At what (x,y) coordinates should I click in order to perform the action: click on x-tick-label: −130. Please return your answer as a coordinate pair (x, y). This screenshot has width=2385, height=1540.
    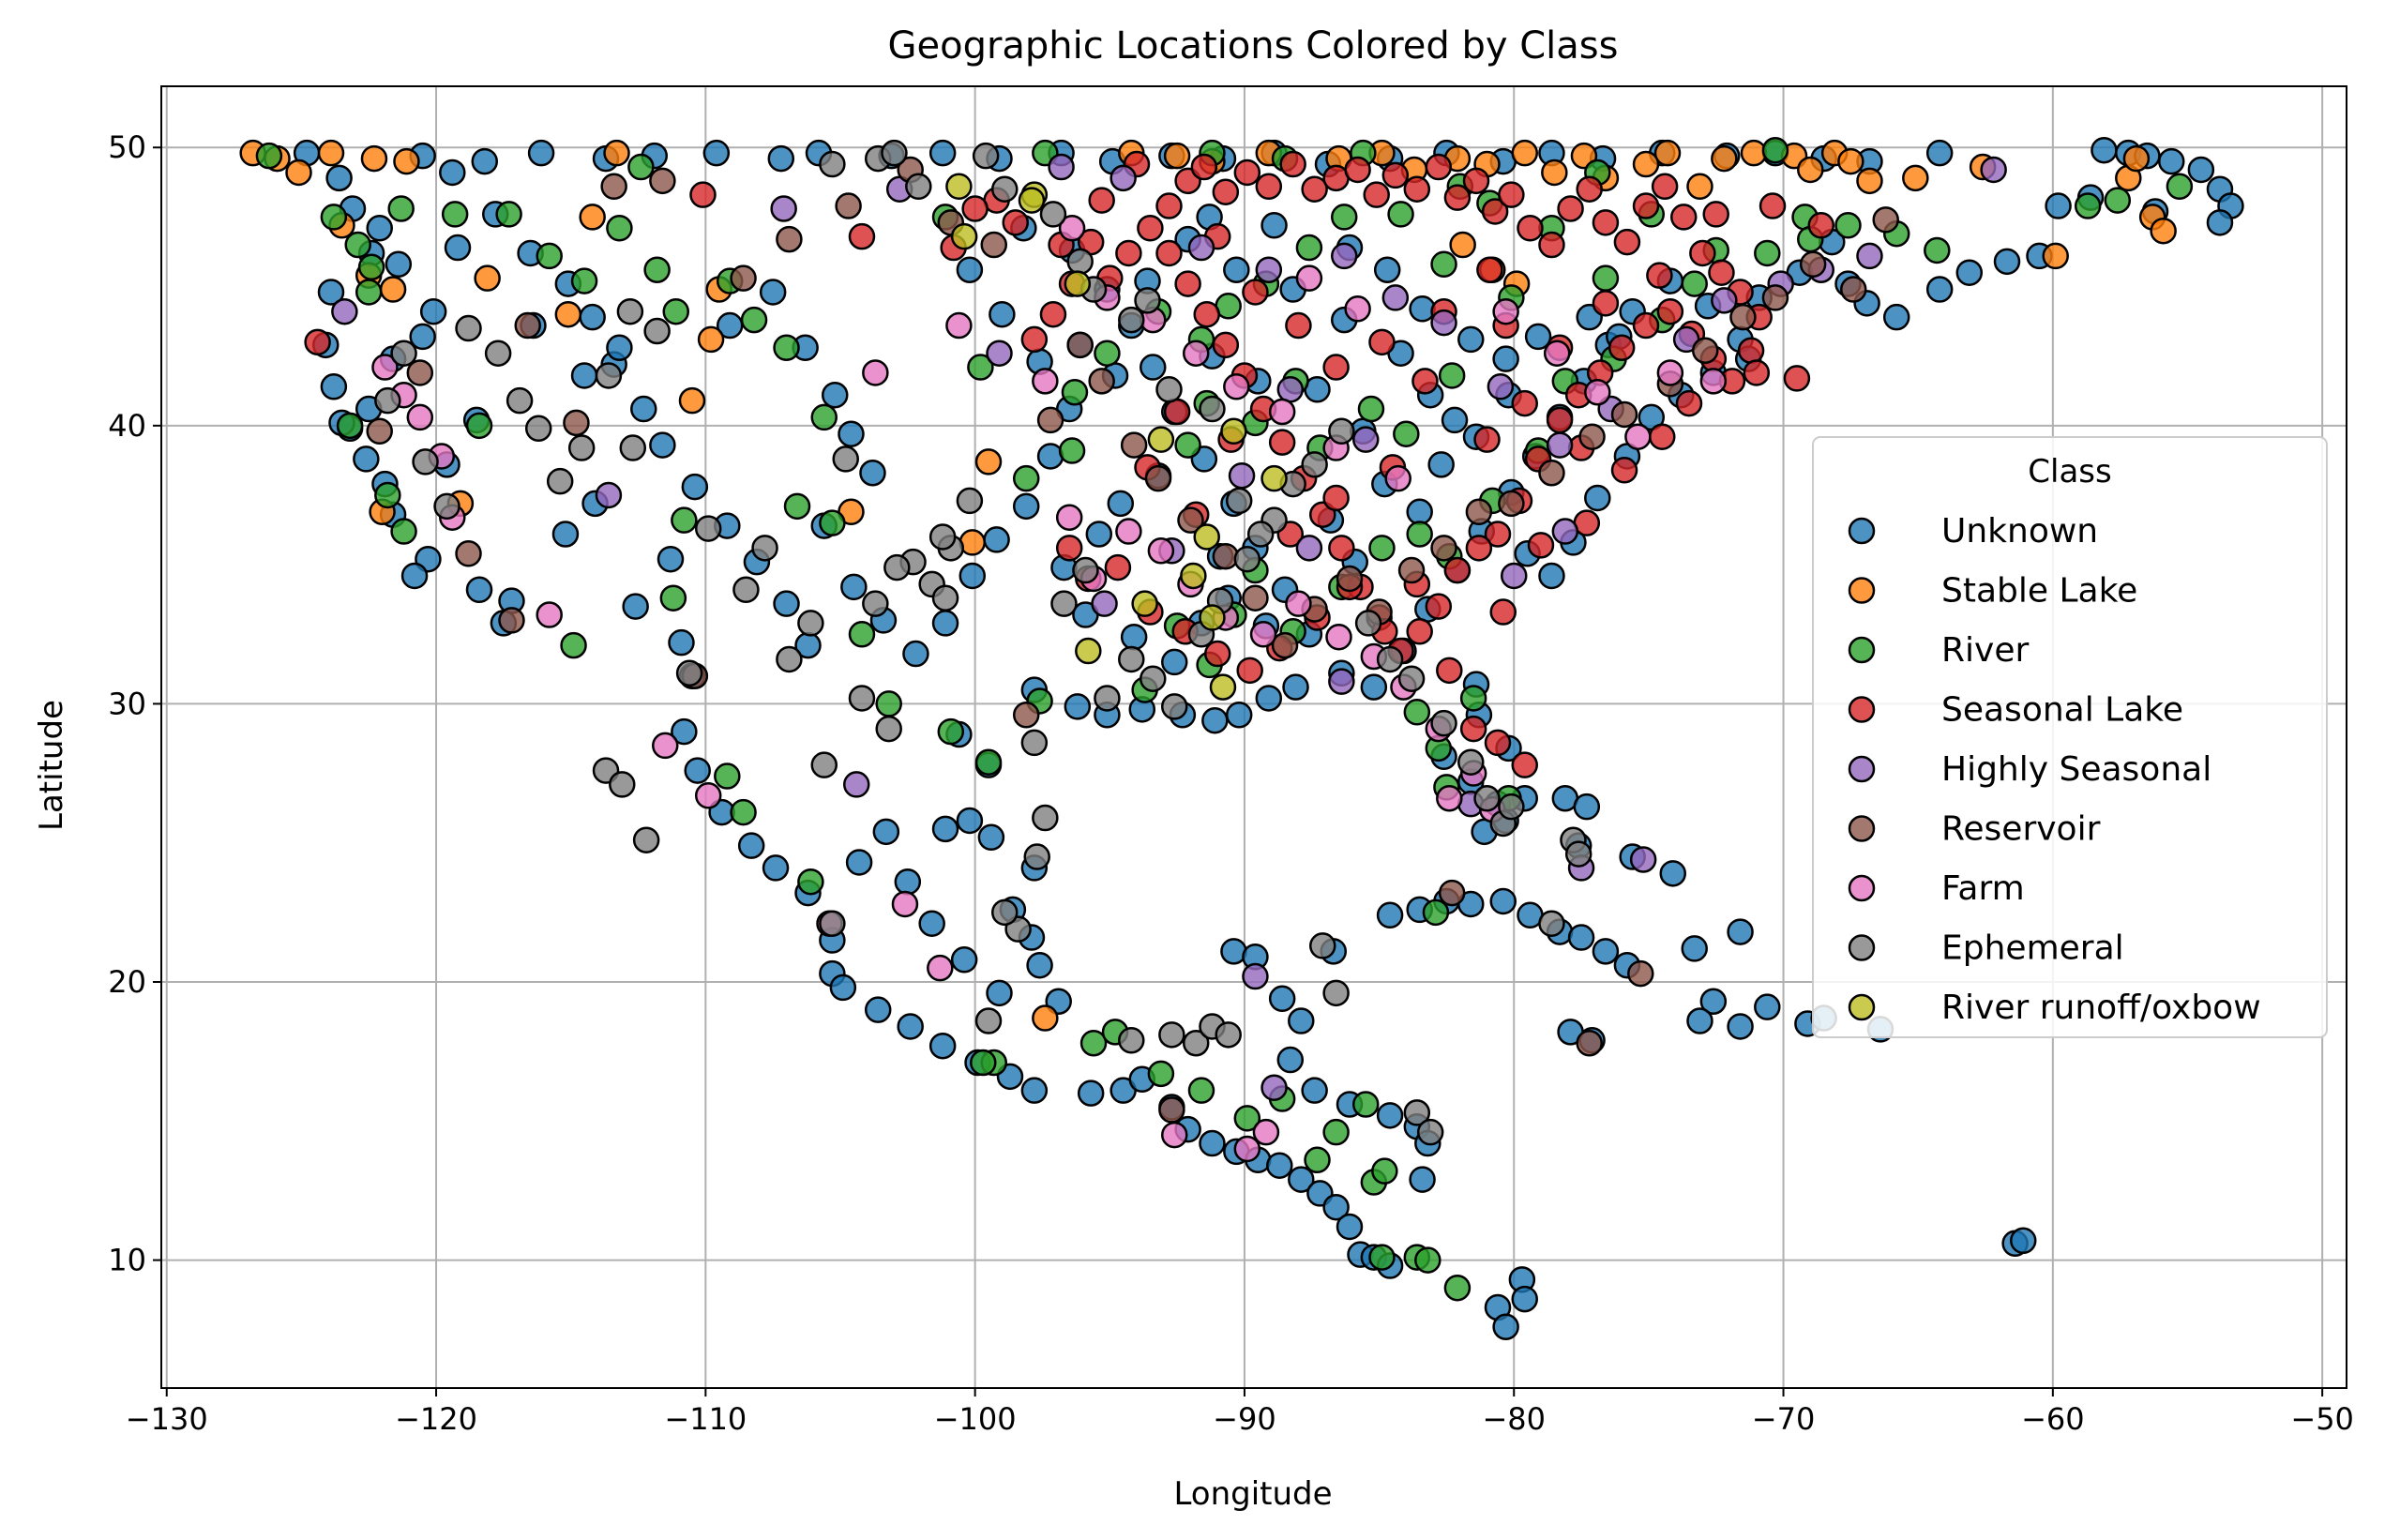
    Looking at the image, I should click on (167, 1419).